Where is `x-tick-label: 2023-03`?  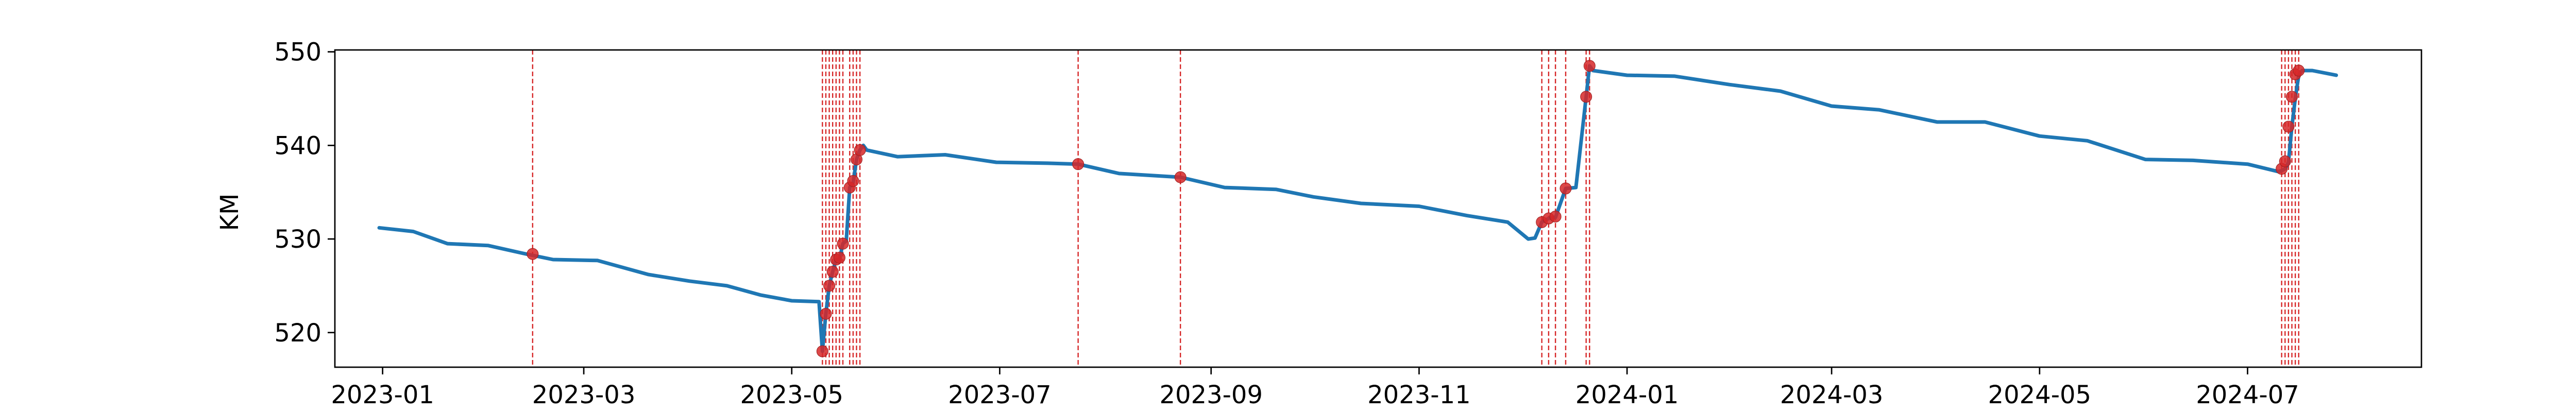 x-tick-label: 2023-03 is located at coordinates (584, 395).